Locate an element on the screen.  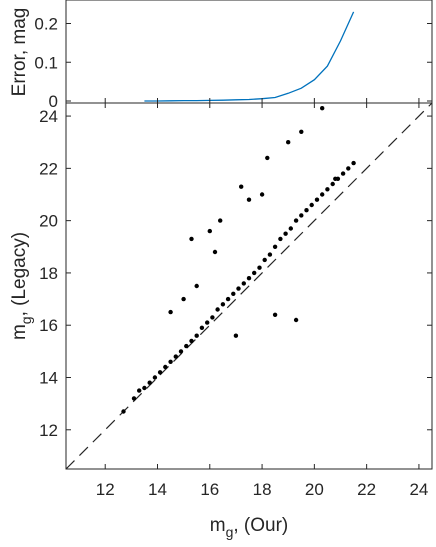
y-label-rest: , (Legacy) is located at coordinates (19, 274).